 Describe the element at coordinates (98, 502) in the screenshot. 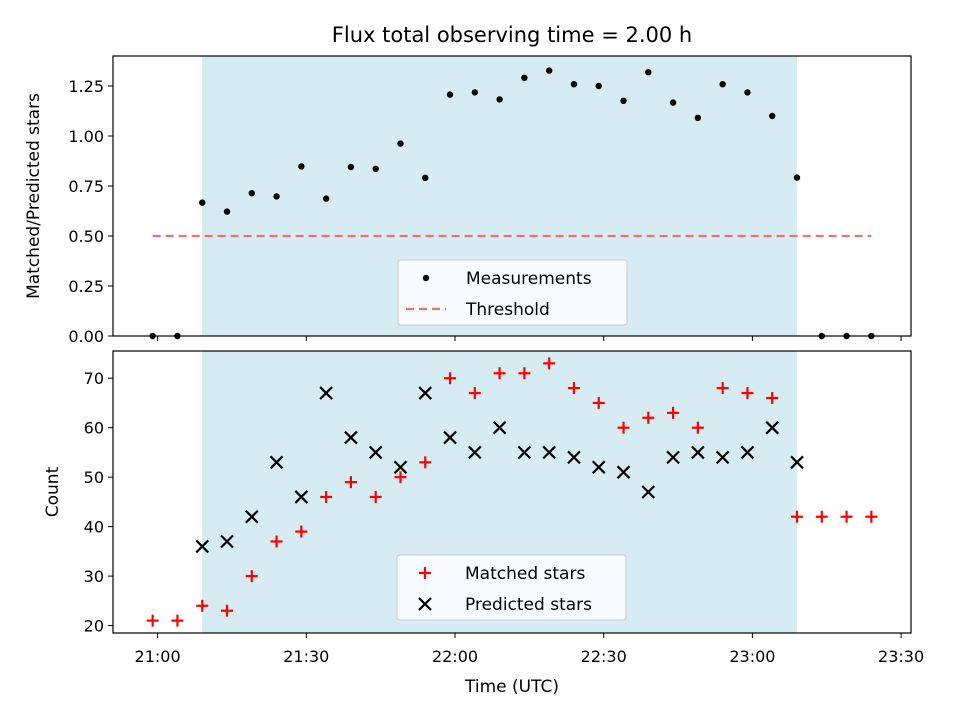

I see `bottom-y-axis: 20 30 40 50 60 70` at that location.